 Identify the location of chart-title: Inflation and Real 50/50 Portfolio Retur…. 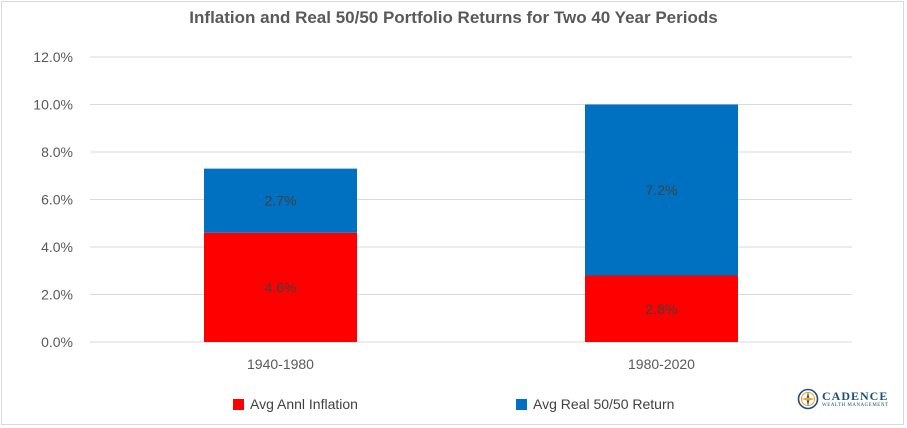
(453, 17).